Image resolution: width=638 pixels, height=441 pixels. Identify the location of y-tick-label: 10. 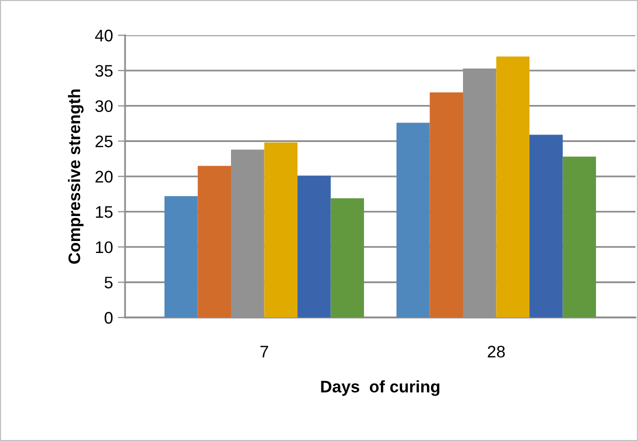
(104, 247).